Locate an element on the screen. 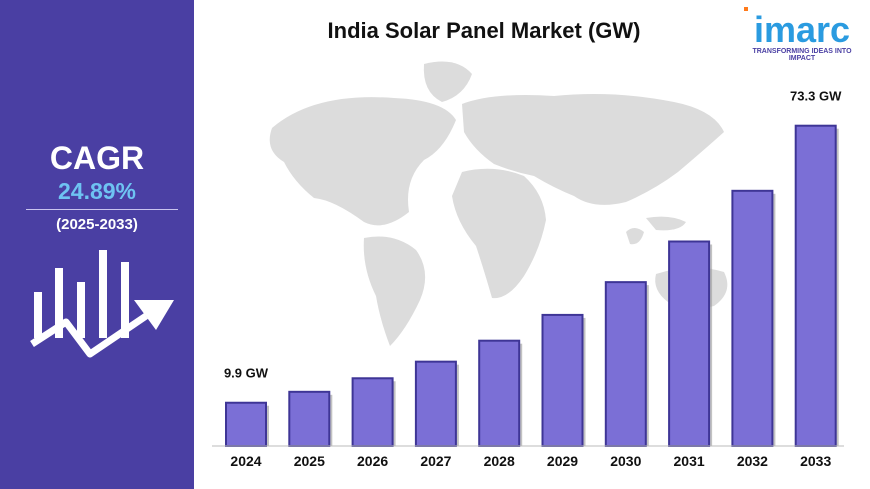 This screenshot has width=870, height=489. bar-2032 is located at coordinates (752, 318).